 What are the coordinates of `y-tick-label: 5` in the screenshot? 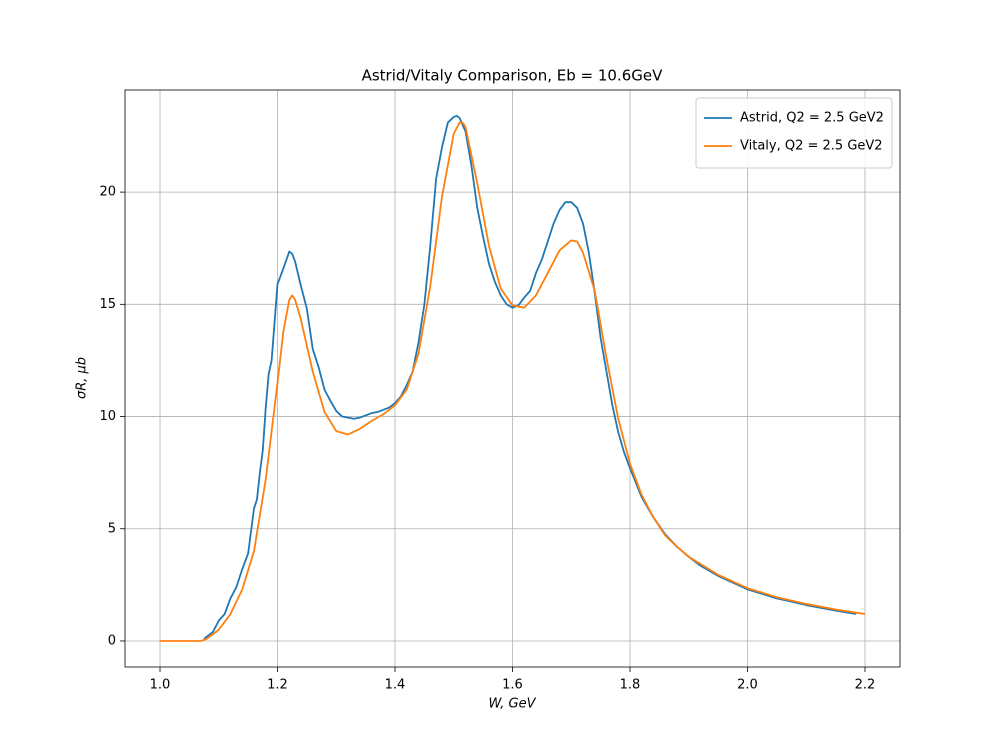 It's located at (112, 528).